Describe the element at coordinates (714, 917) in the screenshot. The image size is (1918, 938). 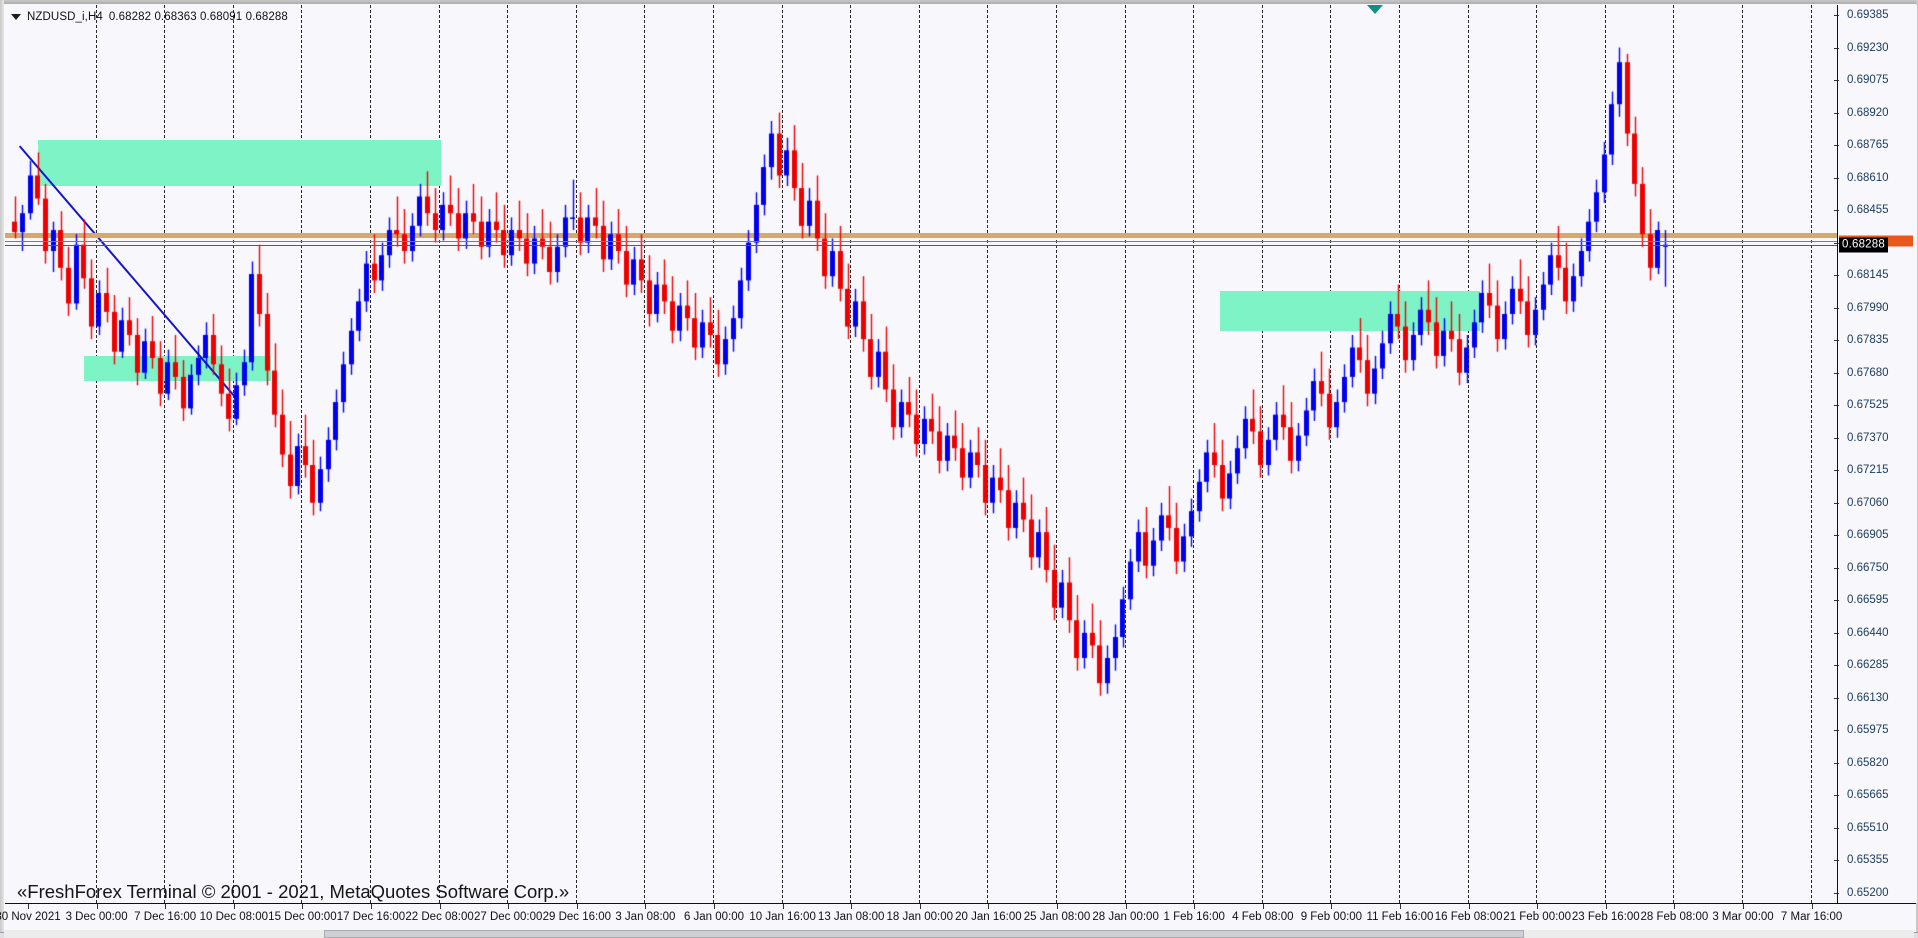
I see `time-axis-label: 6 Jan 00:00` at that location.